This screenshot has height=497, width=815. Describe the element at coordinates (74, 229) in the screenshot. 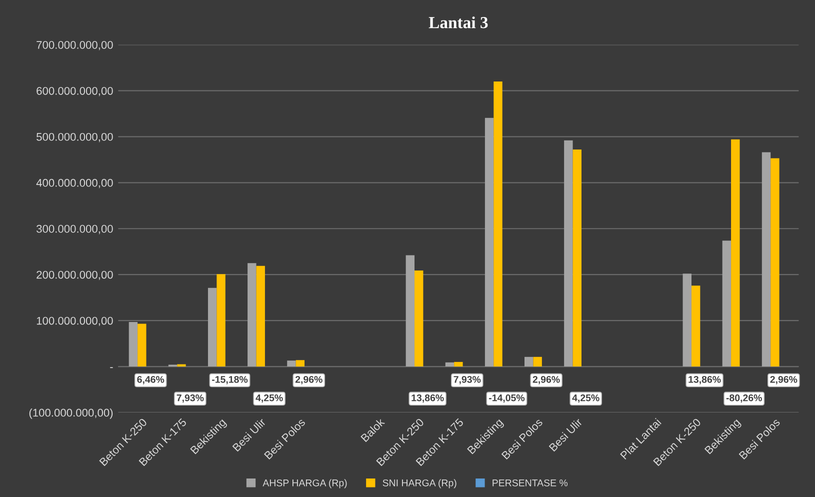

I see `y-tick-label: 300.000.000,00` at that location.